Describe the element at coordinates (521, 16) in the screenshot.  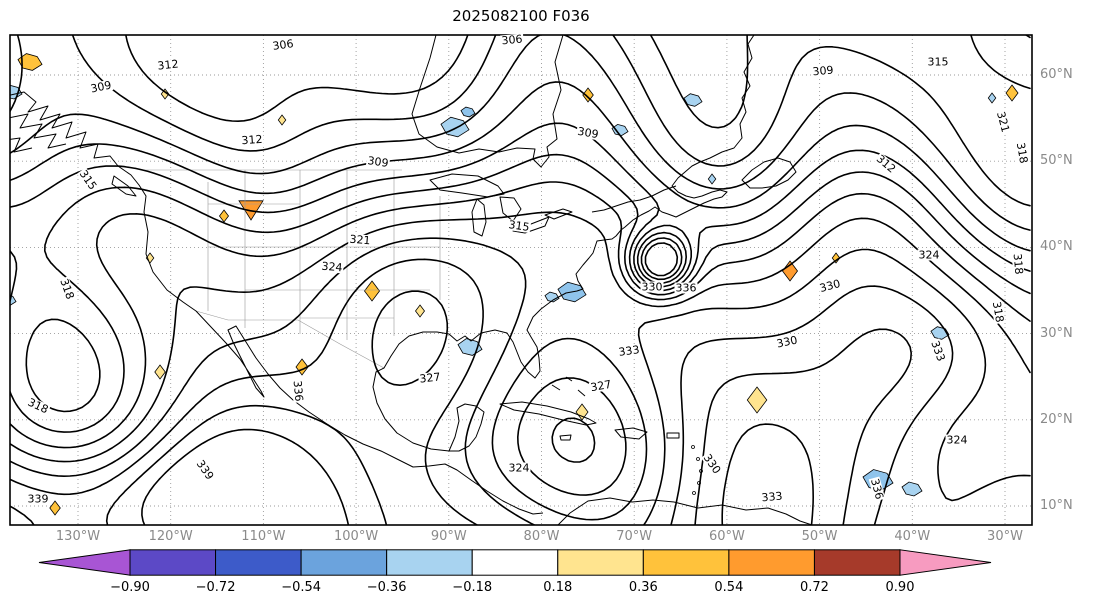
I see `plot-title: 2025082100 F036` at that location.